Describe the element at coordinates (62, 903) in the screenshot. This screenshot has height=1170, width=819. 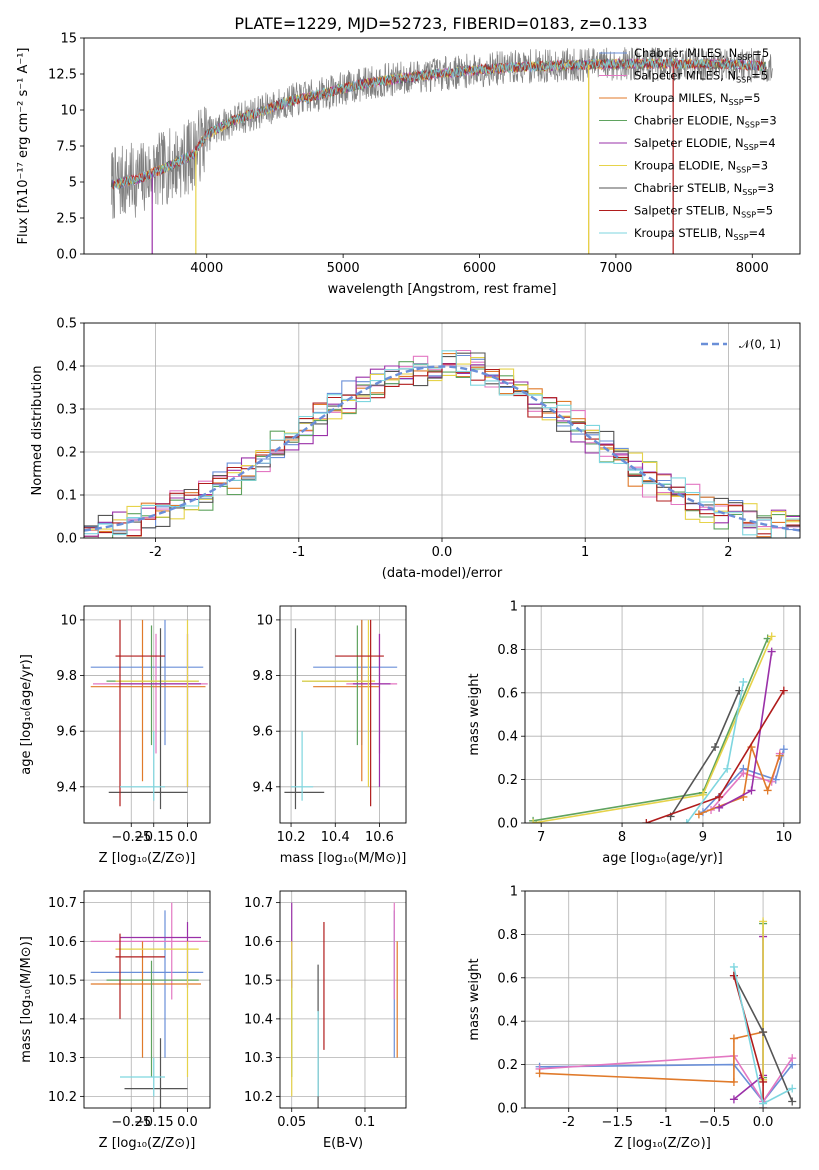
I see `mass_vs_Z-ytick-label: 10.7` at that location.